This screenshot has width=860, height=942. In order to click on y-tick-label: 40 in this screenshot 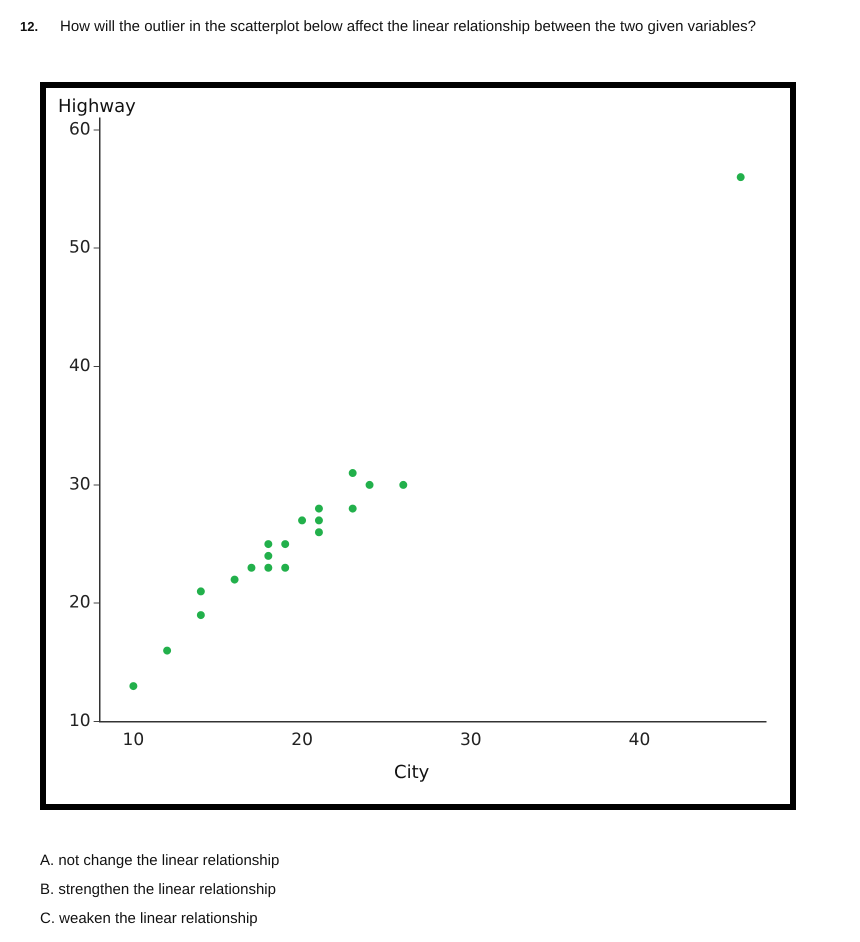, I will do `click(79, 366)`.